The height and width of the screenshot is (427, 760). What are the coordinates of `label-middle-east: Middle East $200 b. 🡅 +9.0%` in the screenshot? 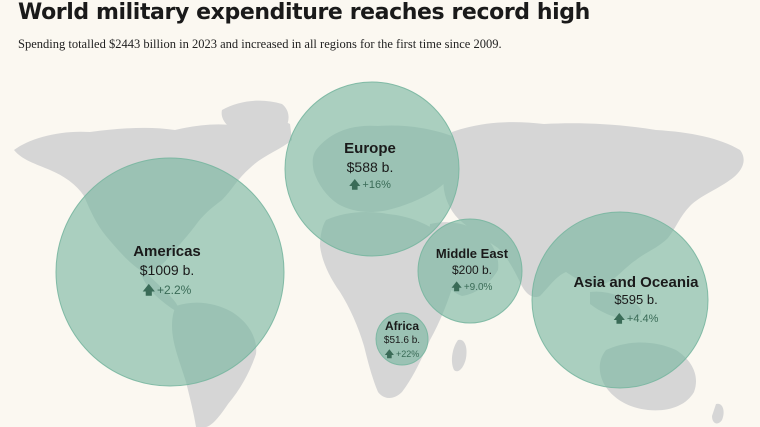 It's located at (472, 270).